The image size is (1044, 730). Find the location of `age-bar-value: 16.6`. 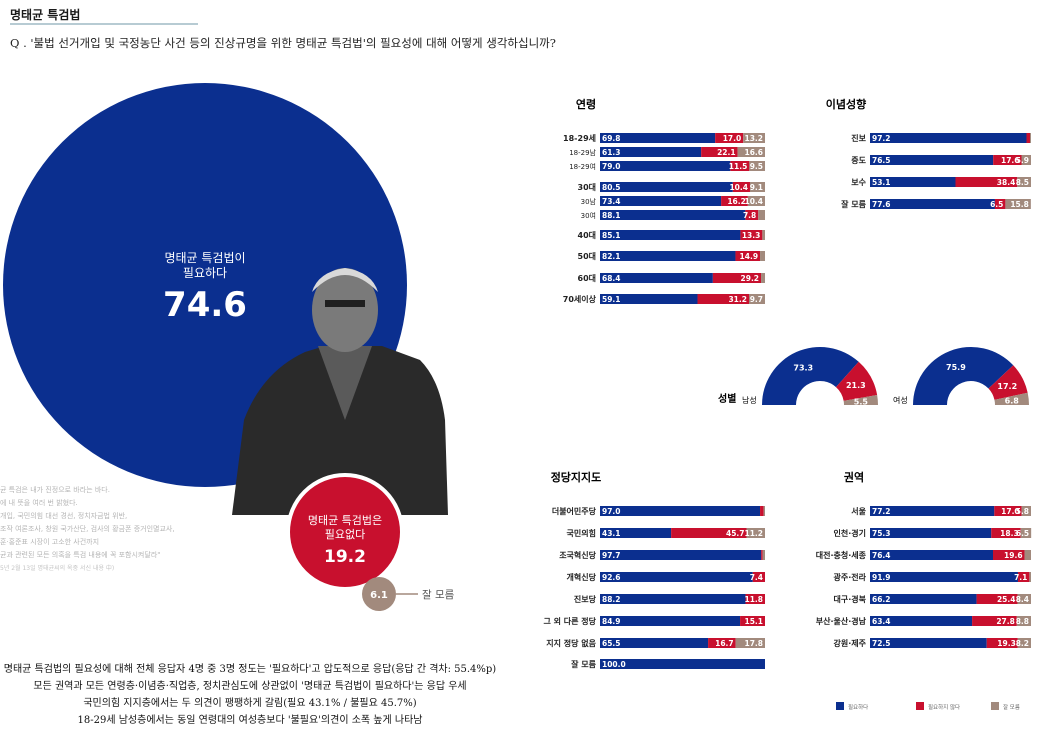

age-bar-value: 16.6 is located at coordinates (753, 152).